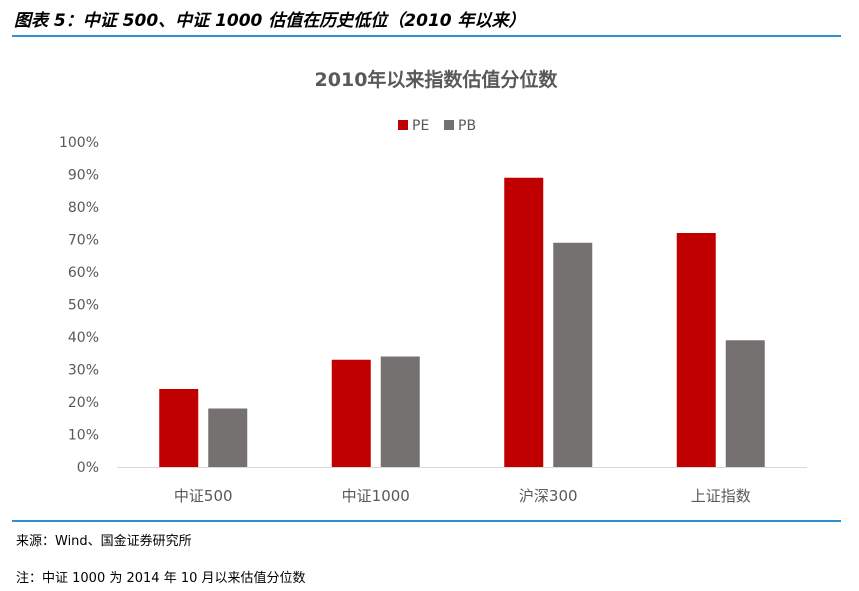 The image size is (859, 591). What do you see at coordinates (548, 496) in the screenshot?
I see `x-category-label: 沪深300` at bounding box center [548, 496].